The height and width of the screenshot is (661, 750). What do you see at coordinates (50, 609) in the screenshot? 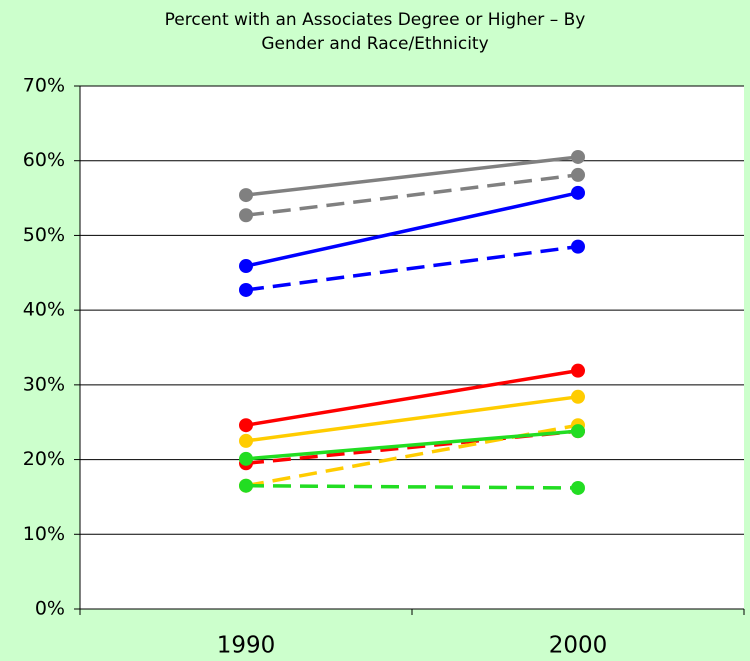
I see `y-tick-label: 0%` at bounding box center [50, 609].